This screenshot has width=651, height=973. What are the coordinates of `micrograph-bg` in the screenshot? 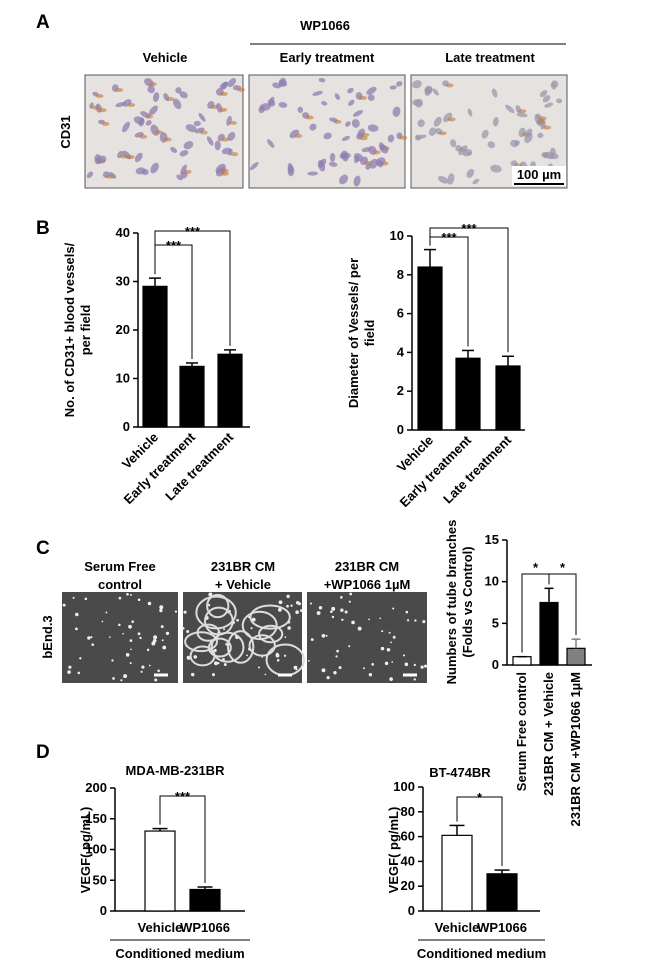 It's located at (120, 637).